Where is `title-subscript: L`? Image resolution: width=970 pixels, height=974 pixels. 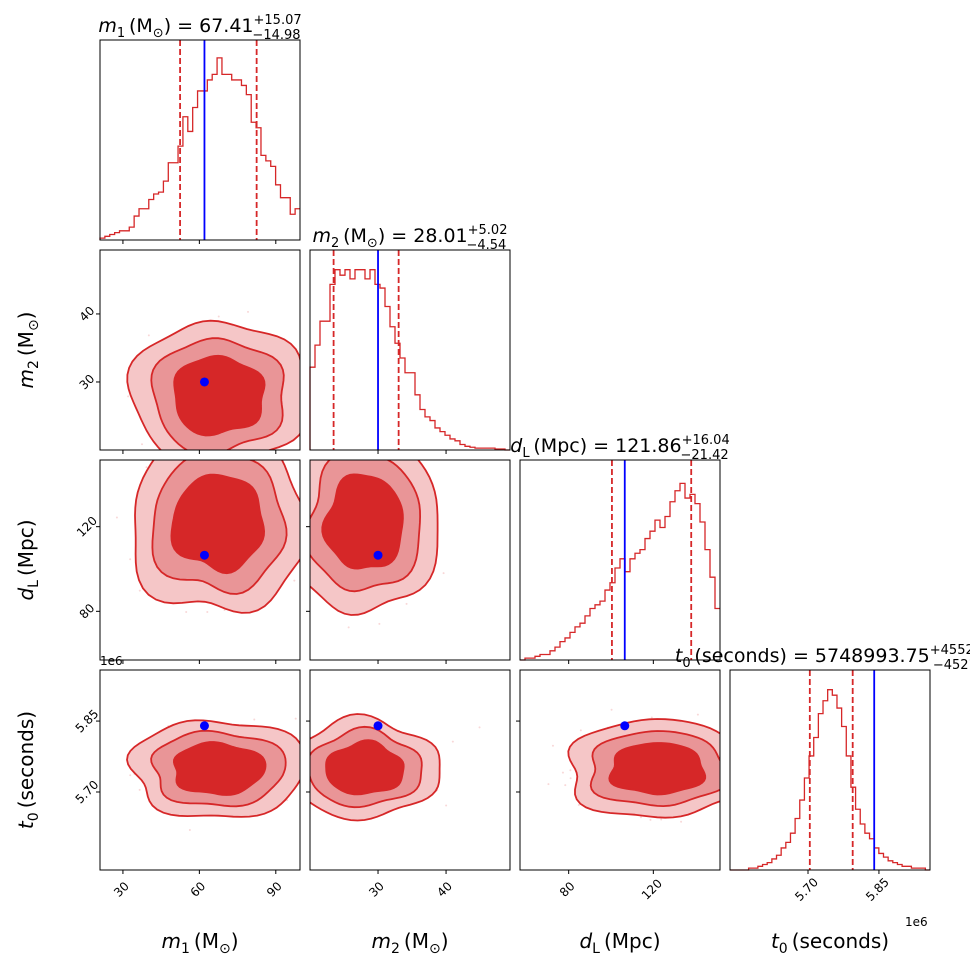 title-subscript: L is located at coordinates (526, 453).